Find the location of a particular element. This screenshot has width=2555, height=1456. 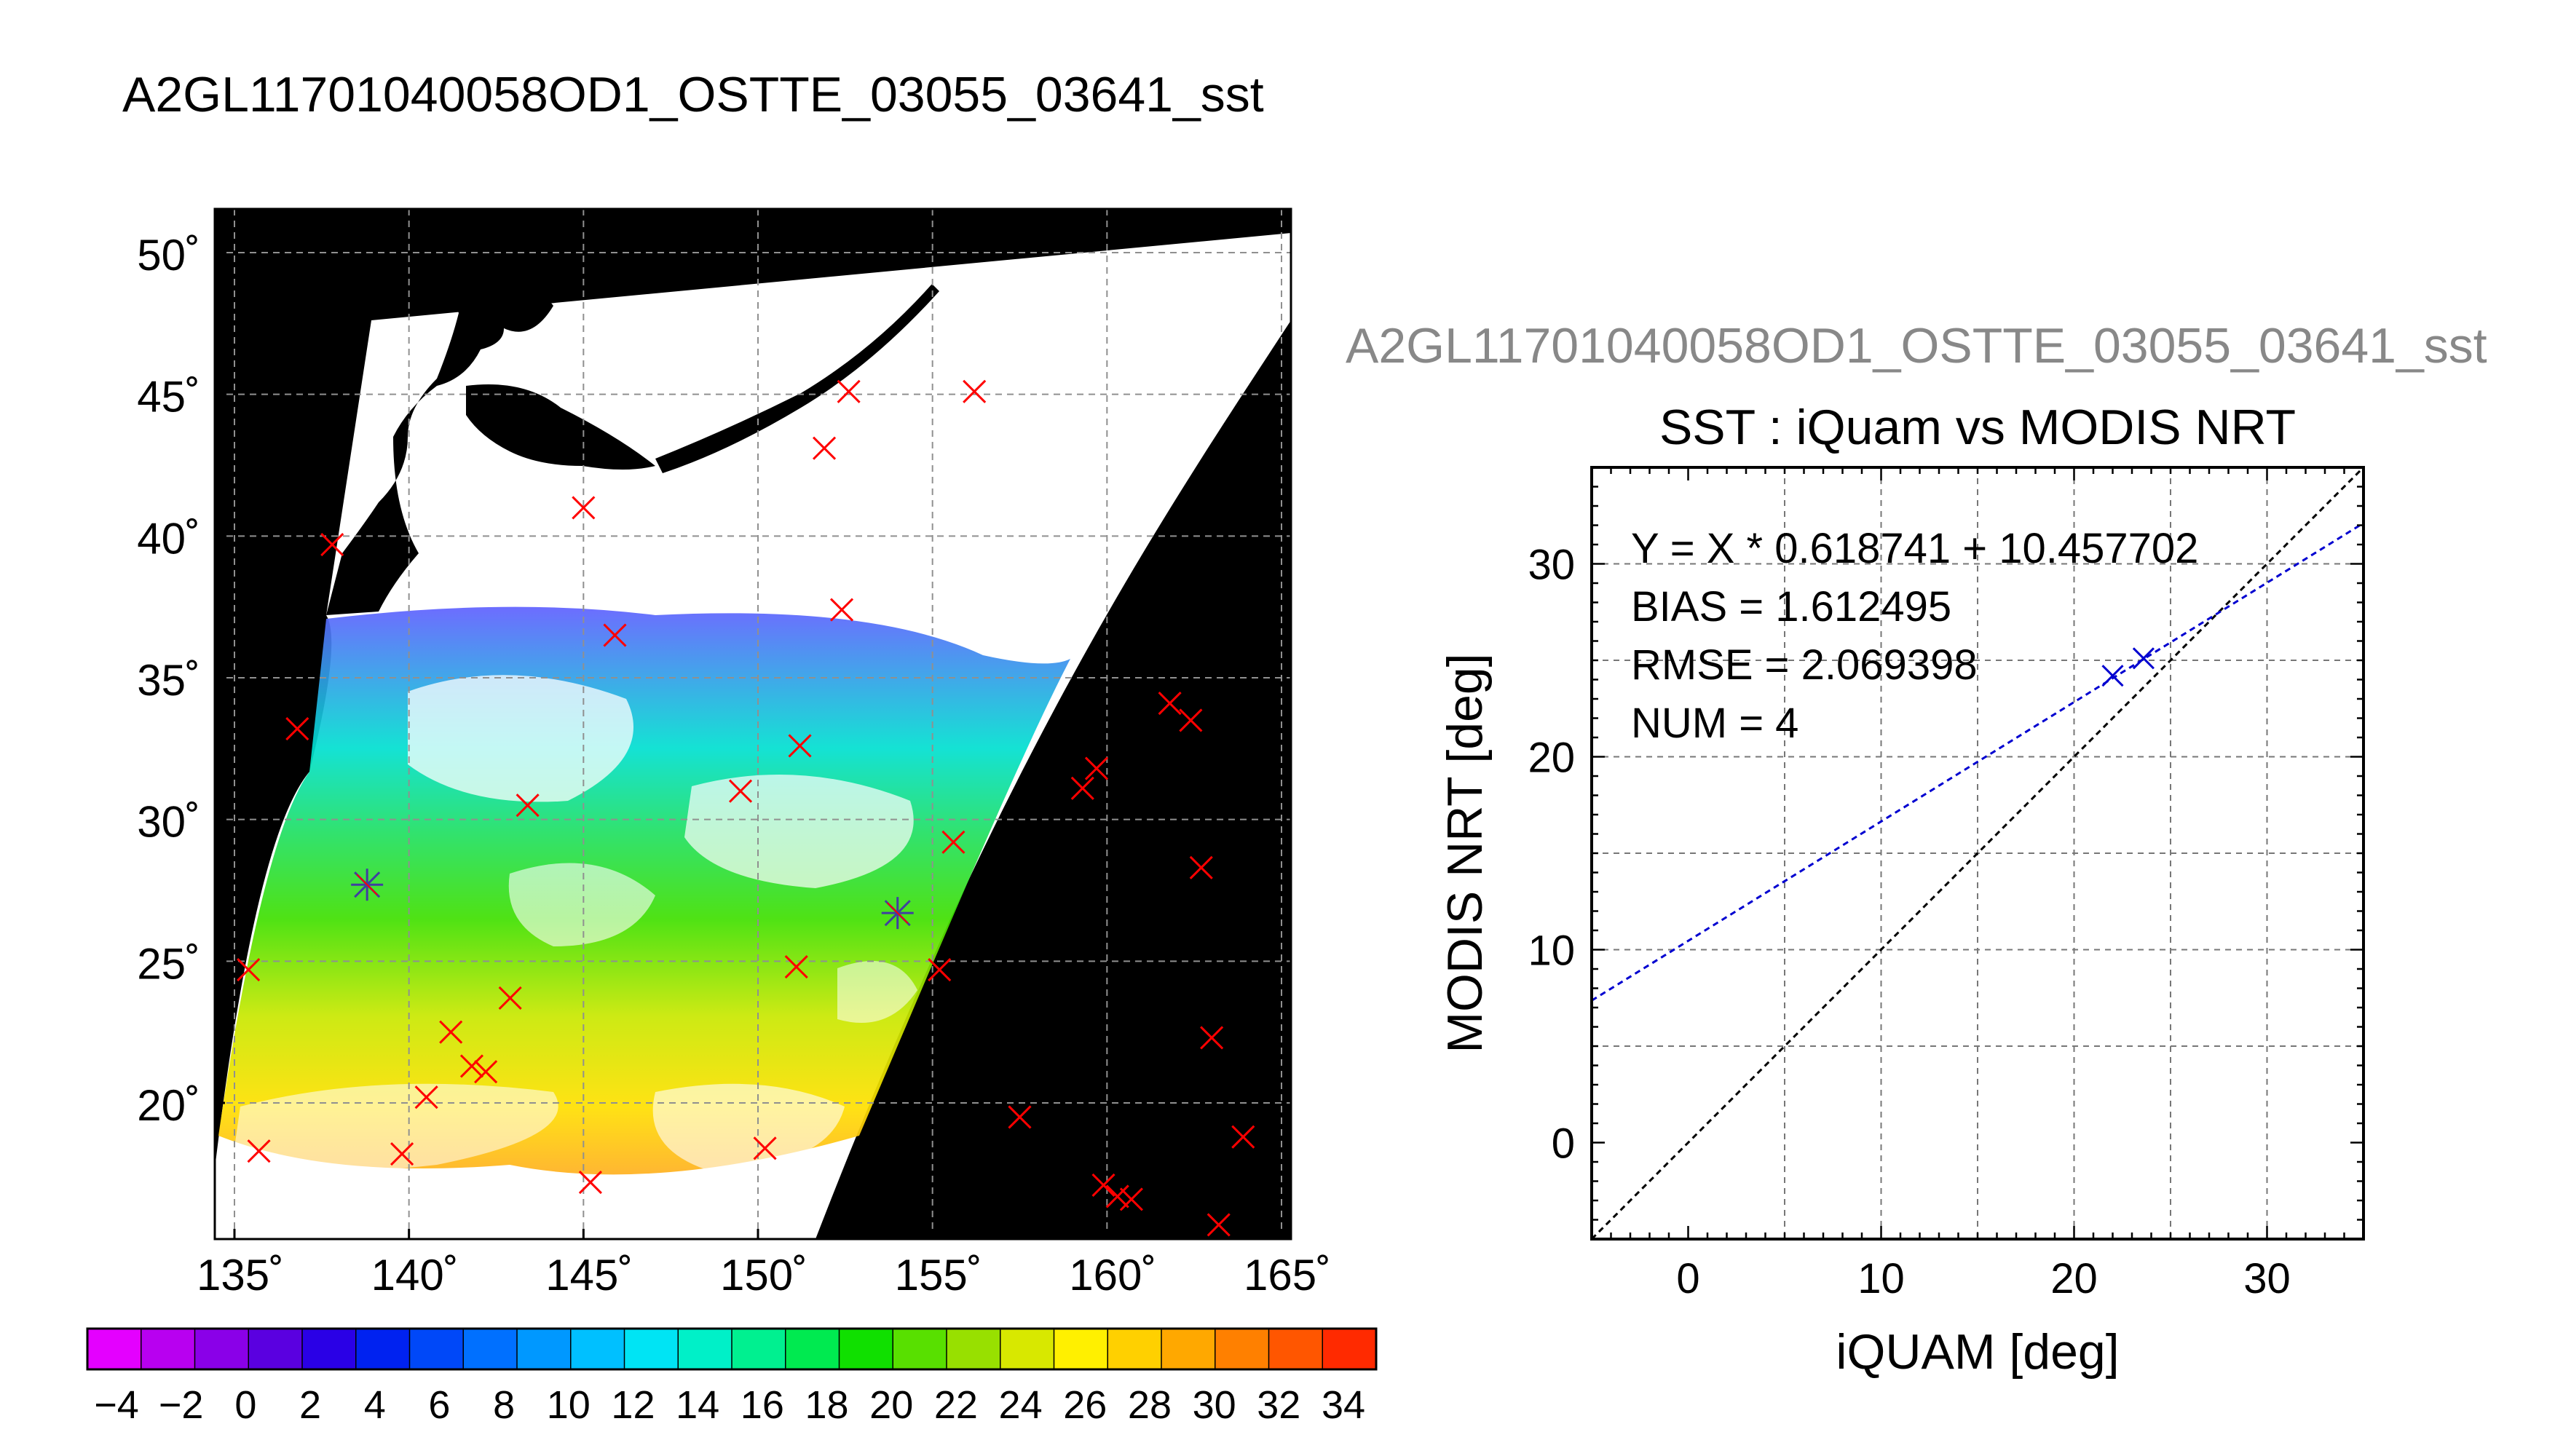

scatter-y-tick-label: 20 is located at coordinates (1551, 758).